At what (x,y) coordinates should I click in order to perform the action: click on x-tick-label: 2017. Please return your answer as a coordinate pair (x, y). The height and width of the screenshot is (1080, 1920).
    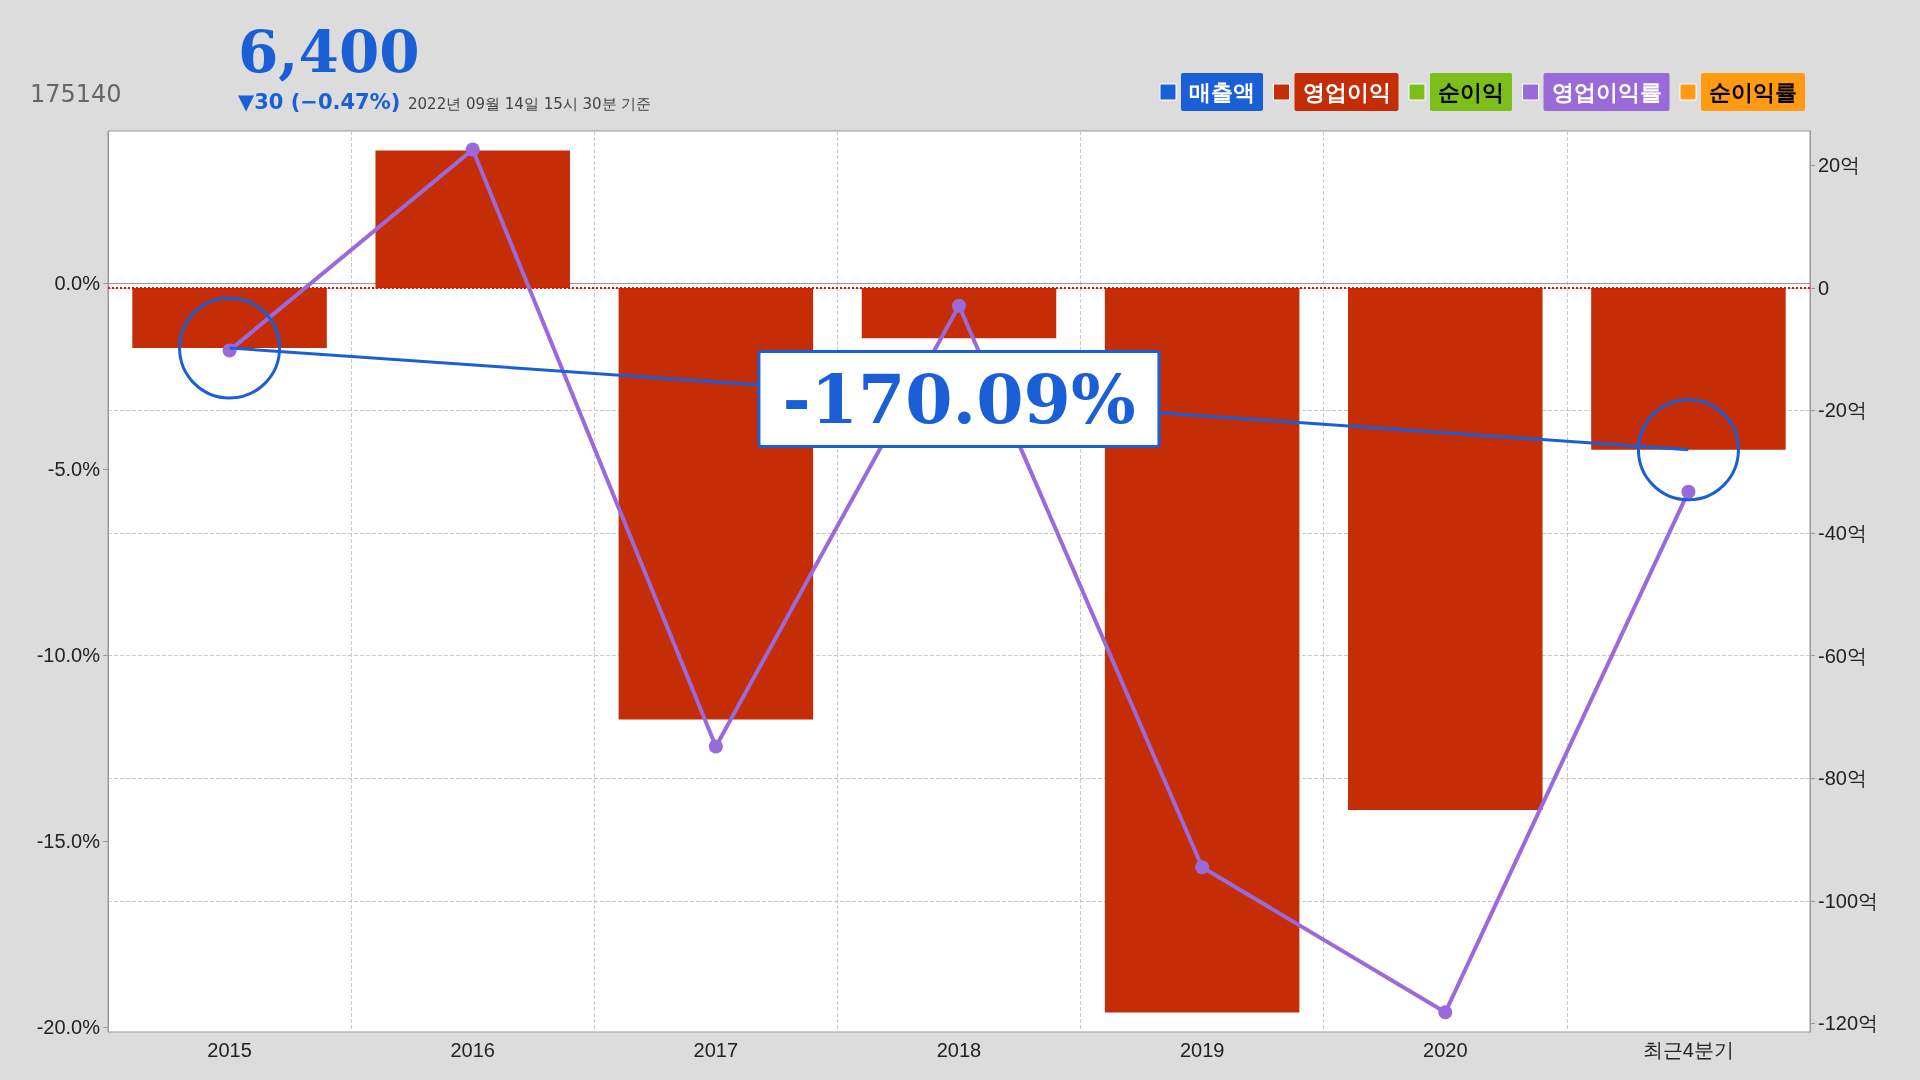
    Looking at the image, I should click on (716, 1050).